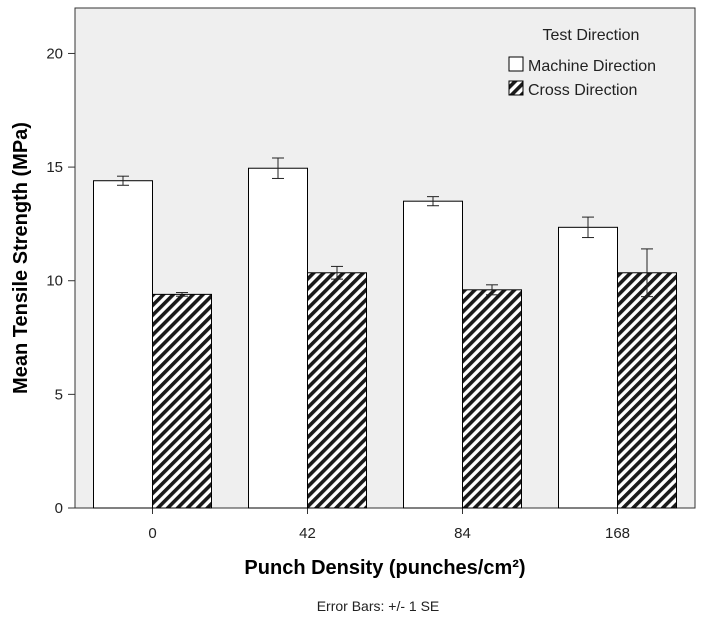 This screenshot has width=702, height=621. What do you see at coordinates (384, 568) in the screenshot?
I see `x-axis-title: Punch Density (punches/cm²)` at bounding box center [384, 568].